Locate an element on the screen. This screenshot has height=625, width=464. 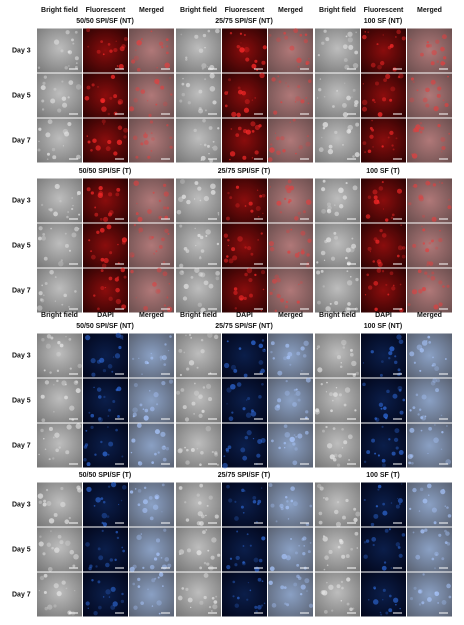
group-title: 25/75 SPI/SF (NT) is located at coordinates (244, 21).